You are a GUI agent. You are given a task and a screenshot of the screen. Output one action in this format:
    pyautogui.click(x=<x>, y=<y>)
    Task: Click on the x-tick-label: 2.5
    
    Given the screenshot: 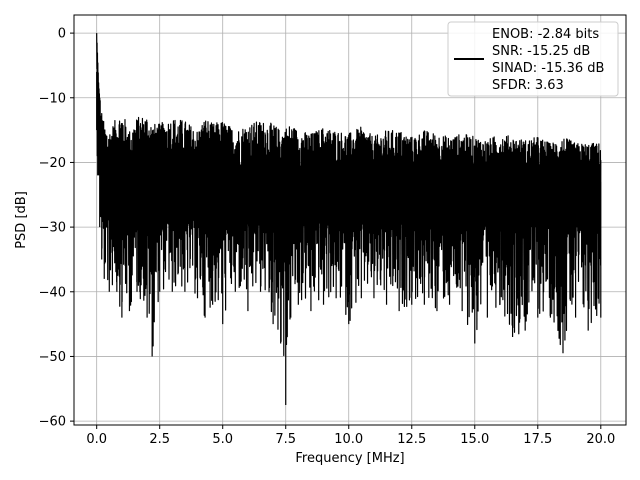 What is the action you would take?
    pyautogui.click(x=159, y=439)
    